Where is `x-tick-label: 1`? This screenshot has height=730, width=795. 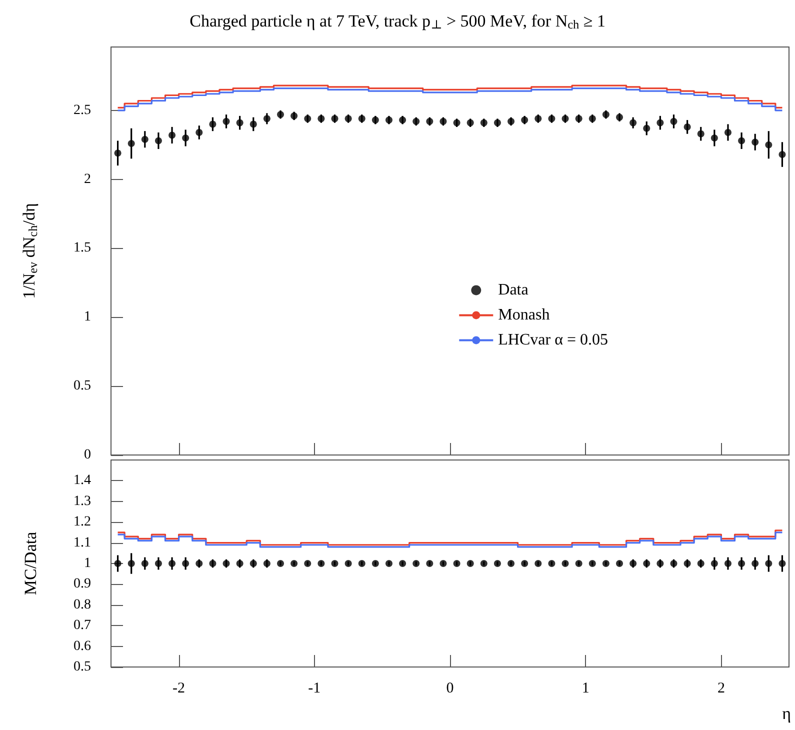
x-tick-label: 1 is located at coordinates (586, 688).